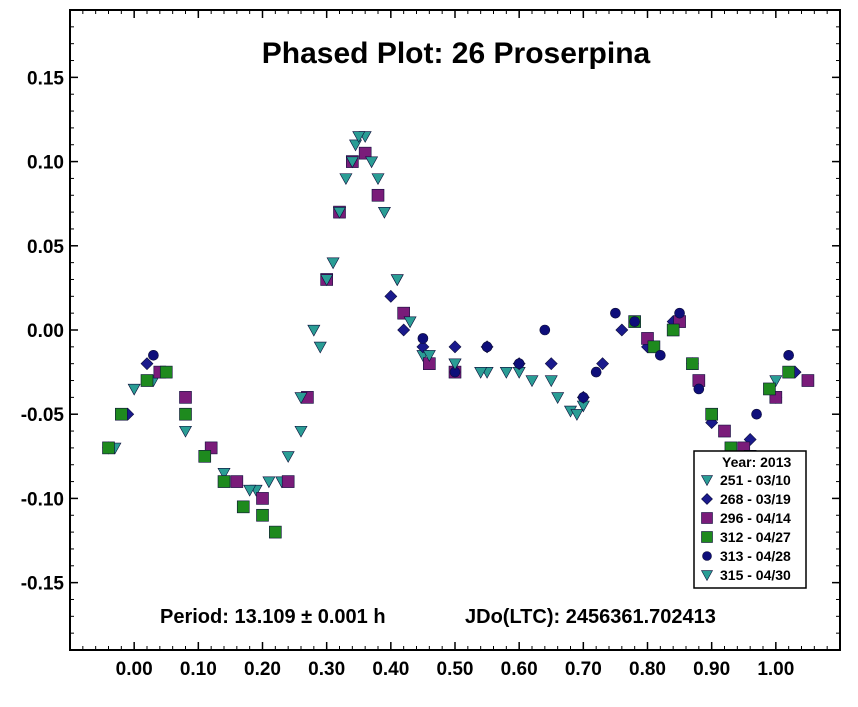 The width and height of the screenshot is (858, 707). What do you see at coordinates (42, 499) in the screenshot?
I see `y-tick-label: -0.10` at bounding box center [42, 499].